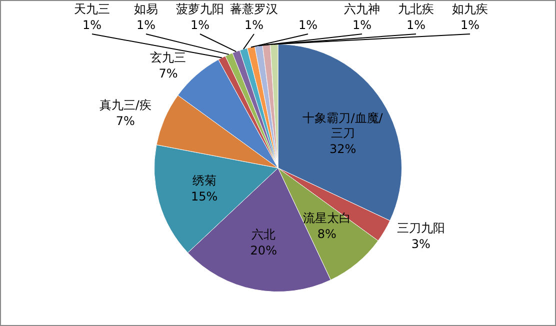  Describe the element at coordinates (92, 9) in the screenshot. I see `slice-label: 天九三` at that location.